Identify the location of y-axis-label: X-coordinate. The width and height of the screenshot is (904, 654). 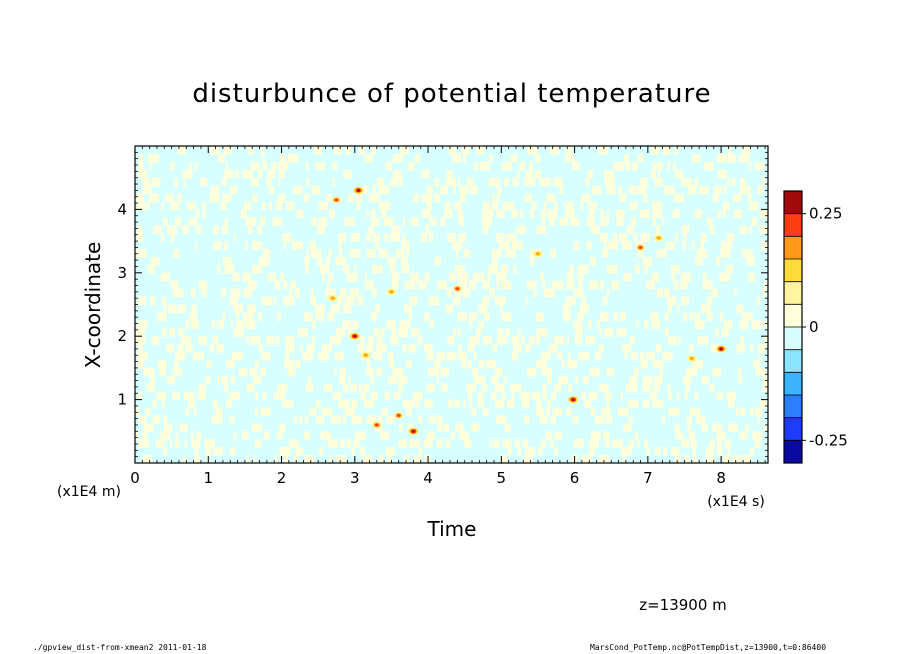
(93, 305).